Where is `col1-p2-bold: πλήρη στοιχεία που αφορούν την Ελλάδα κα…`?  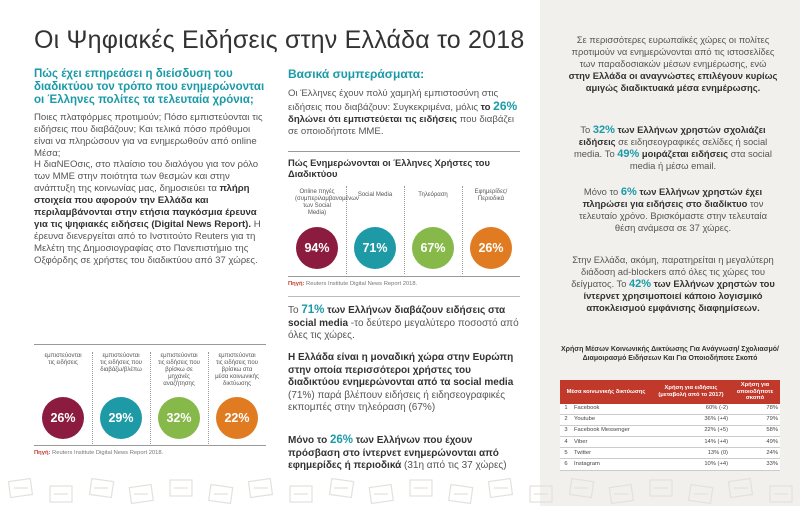
col1-p2-bold: πλήρη στοιχεία που αφορούν την Ελλάδα κα… is located at coordinates (145, 206).